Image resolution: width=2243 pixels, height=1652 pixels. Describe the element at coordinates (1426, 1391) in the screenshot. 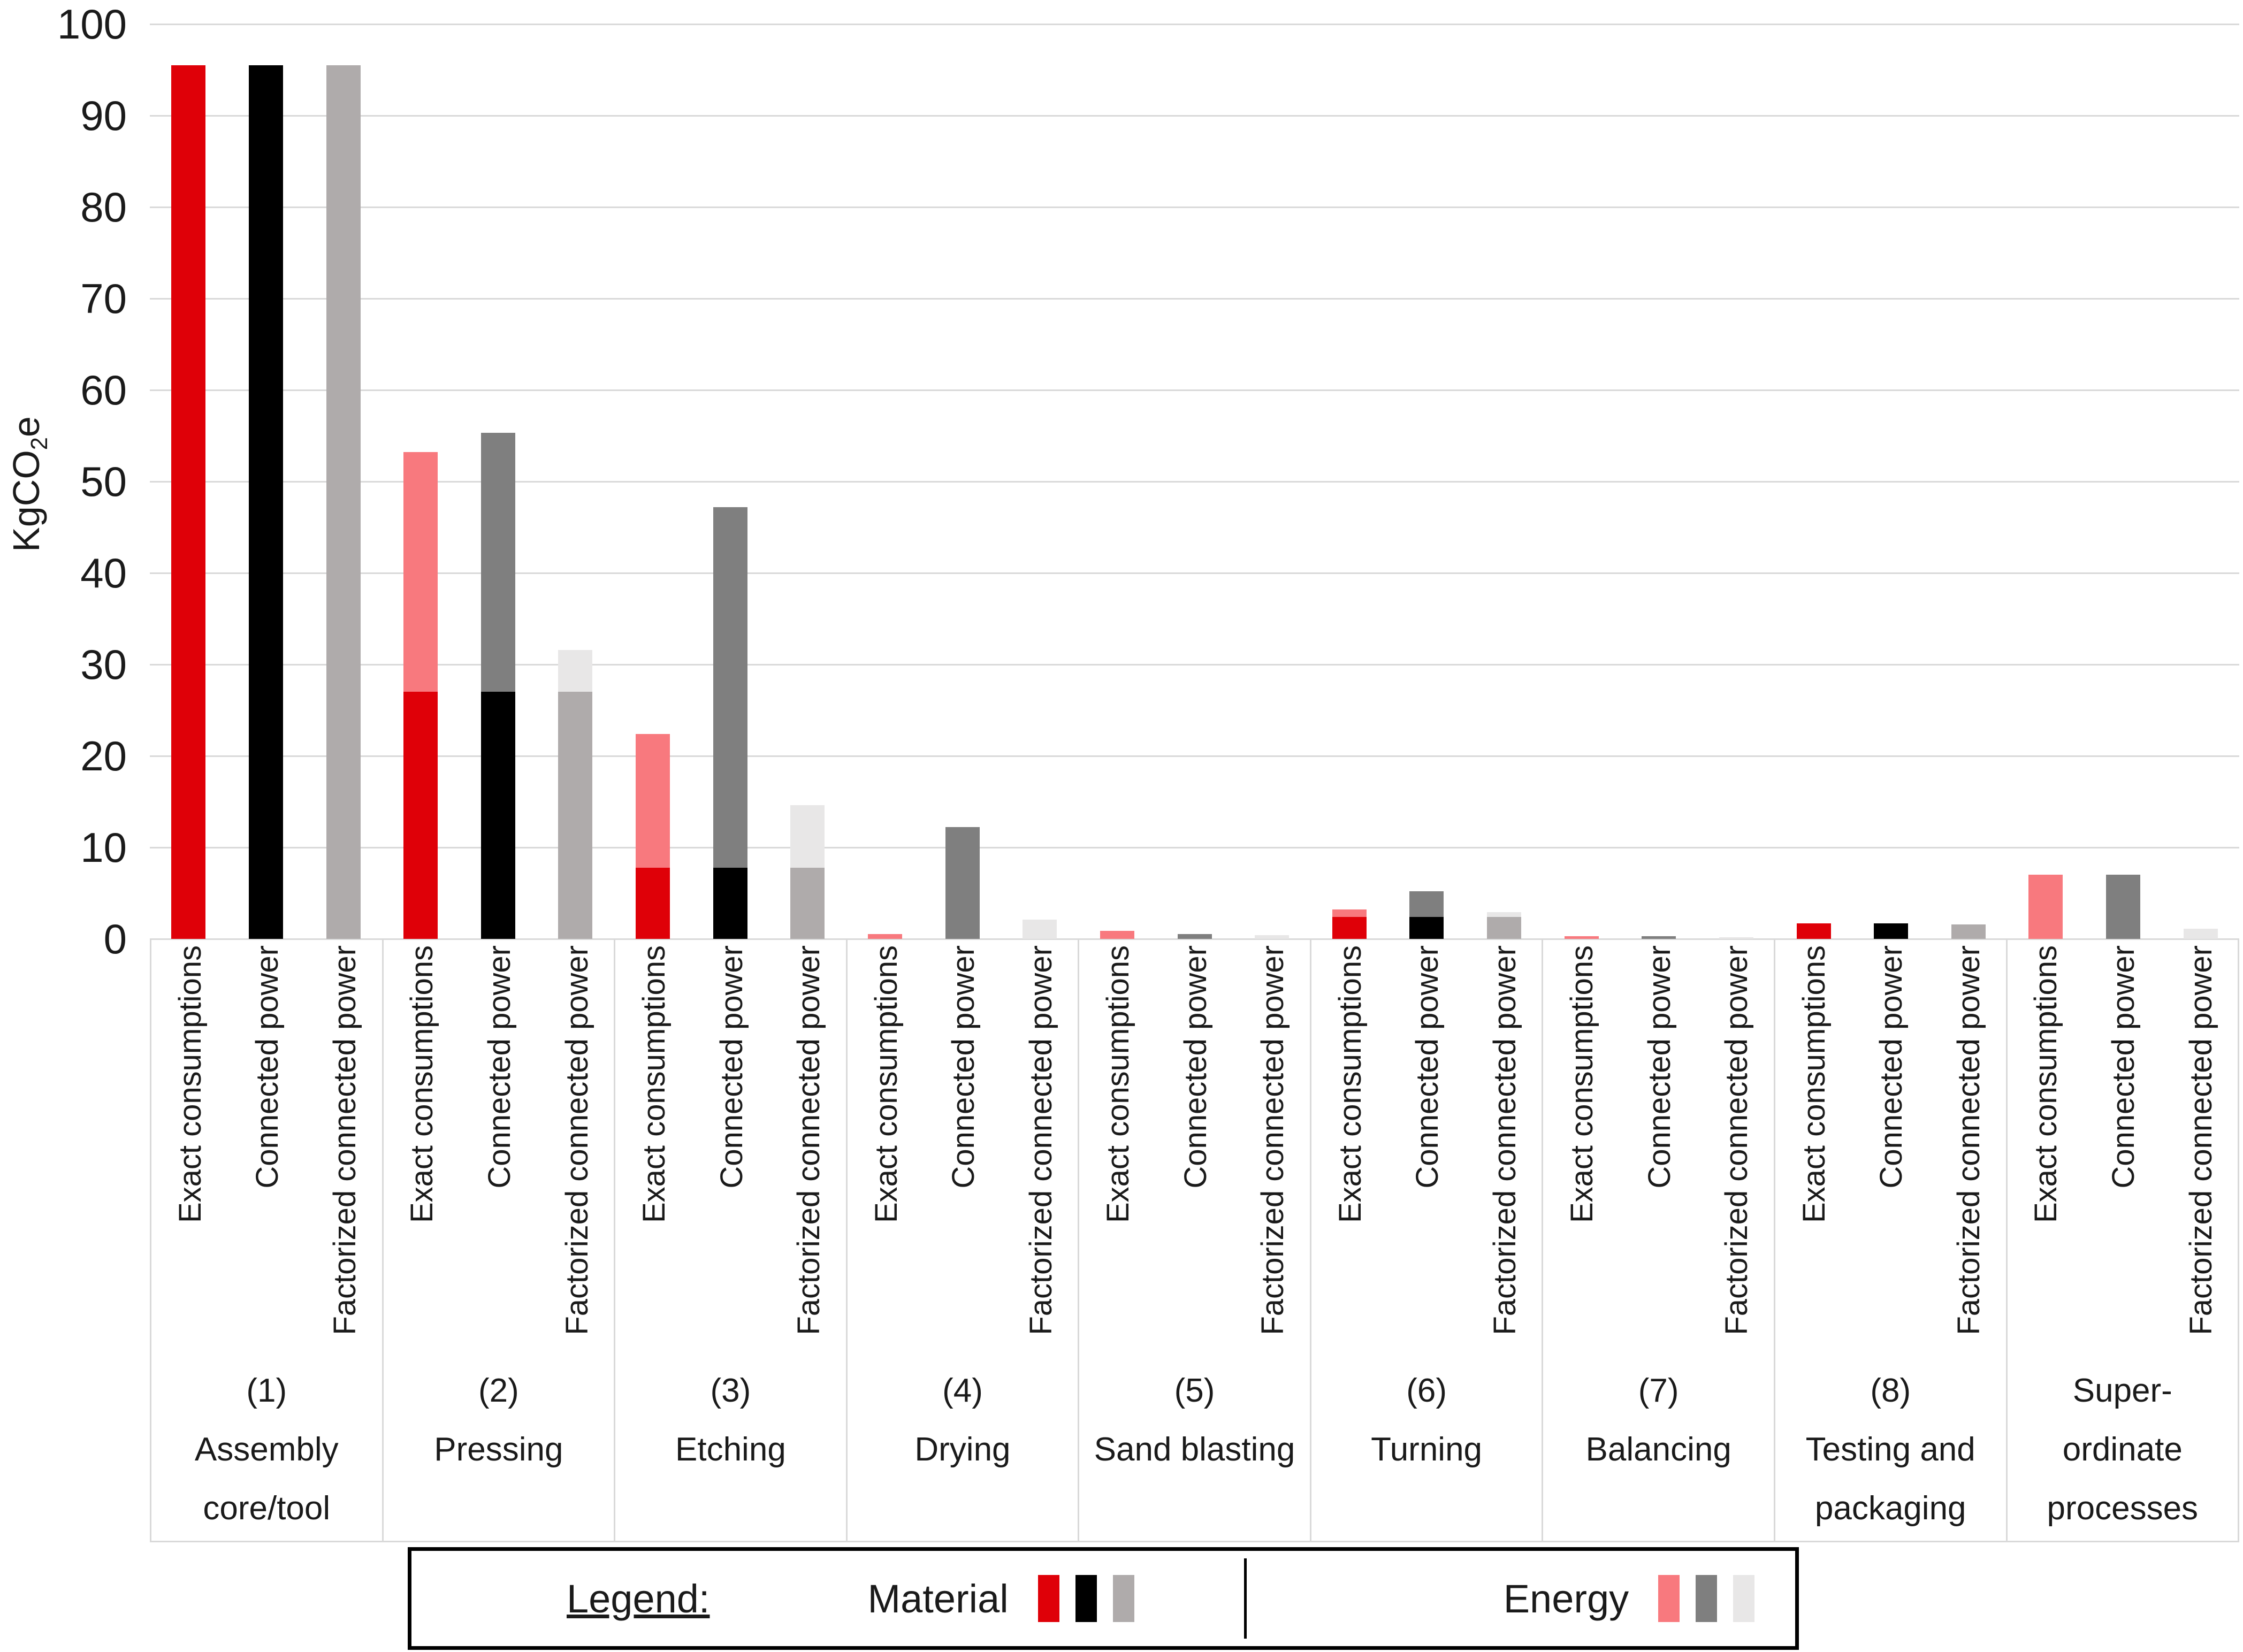

I see `group-label-line: (6)` at that location.